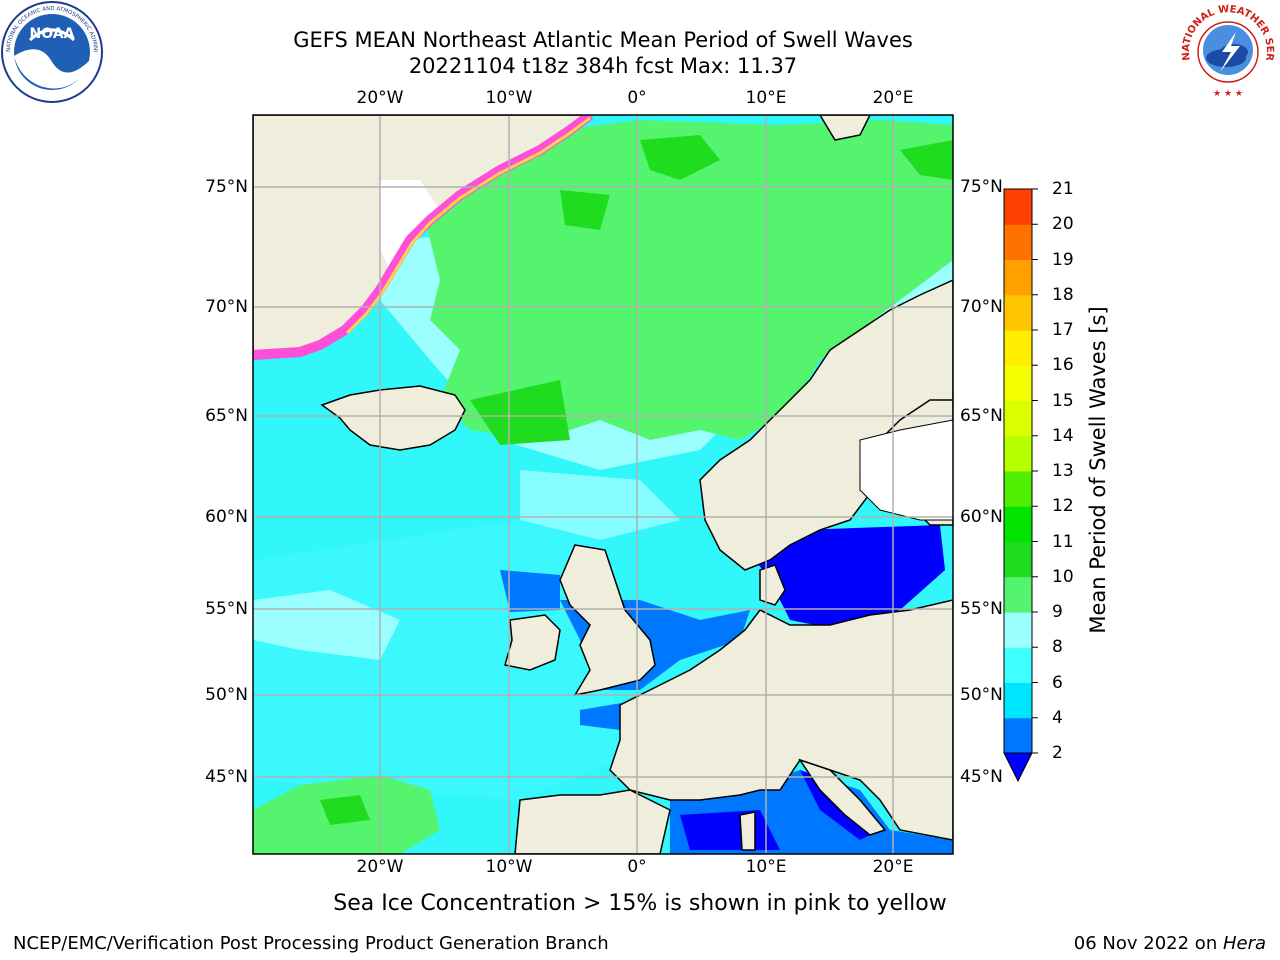 The image size is (1280, 960). Describe the element at coordinates (1063, 541) in the screenshot. I see `colorbar-level-label: 11` at that location.